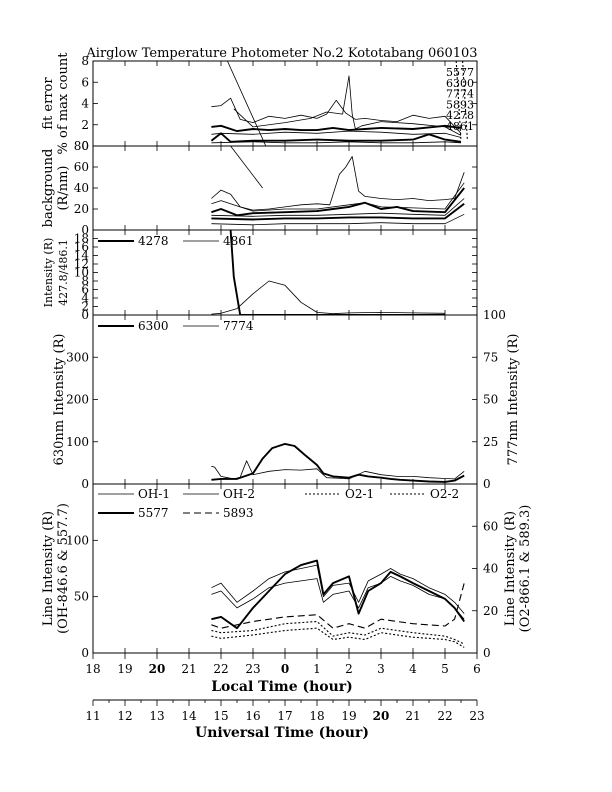 Image resolution: width=612 pixels, height=792 pixels. What do you see at coordinates (153, 513) in the screenshot?
I see `legend-label: 5577` at bounding box center [153, 513].